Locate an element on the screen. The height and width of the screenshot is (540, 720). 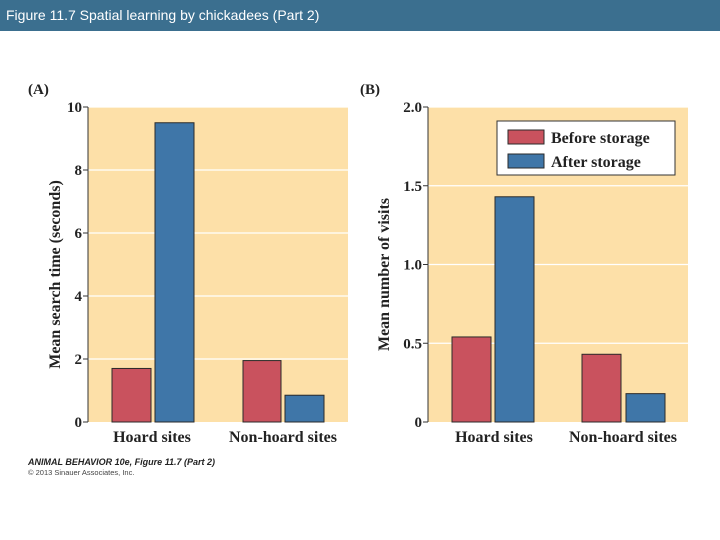
y-tick-label: 2.0 is located at coordinates (412, 108).